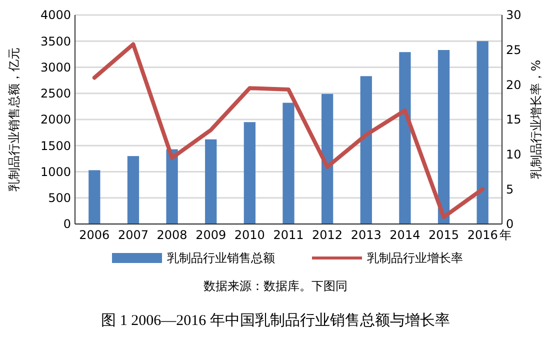  Describe the element at coordinates (55, 67) in the screenshot. I see `y-tick-label: 3000` at that location.